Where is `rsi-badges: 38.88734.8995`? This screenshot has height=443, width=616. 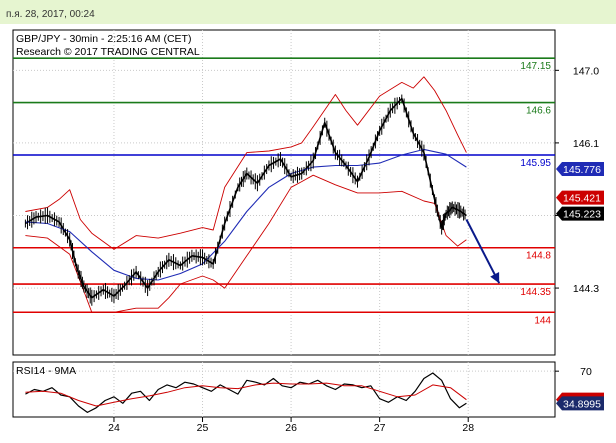
rsi-badges: 38.88734.8995 is located at coordinates (580, 401).